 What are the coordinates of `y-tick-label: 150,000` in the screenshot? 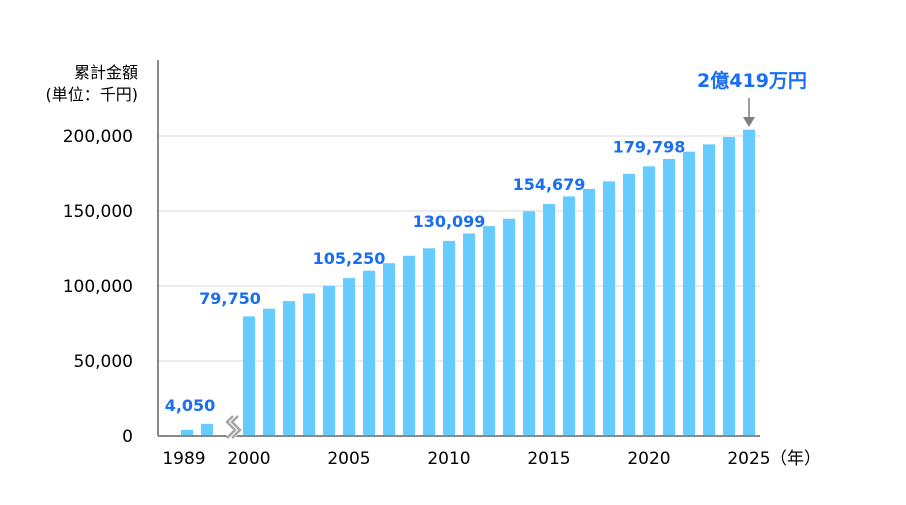 It's located at (98, 212).